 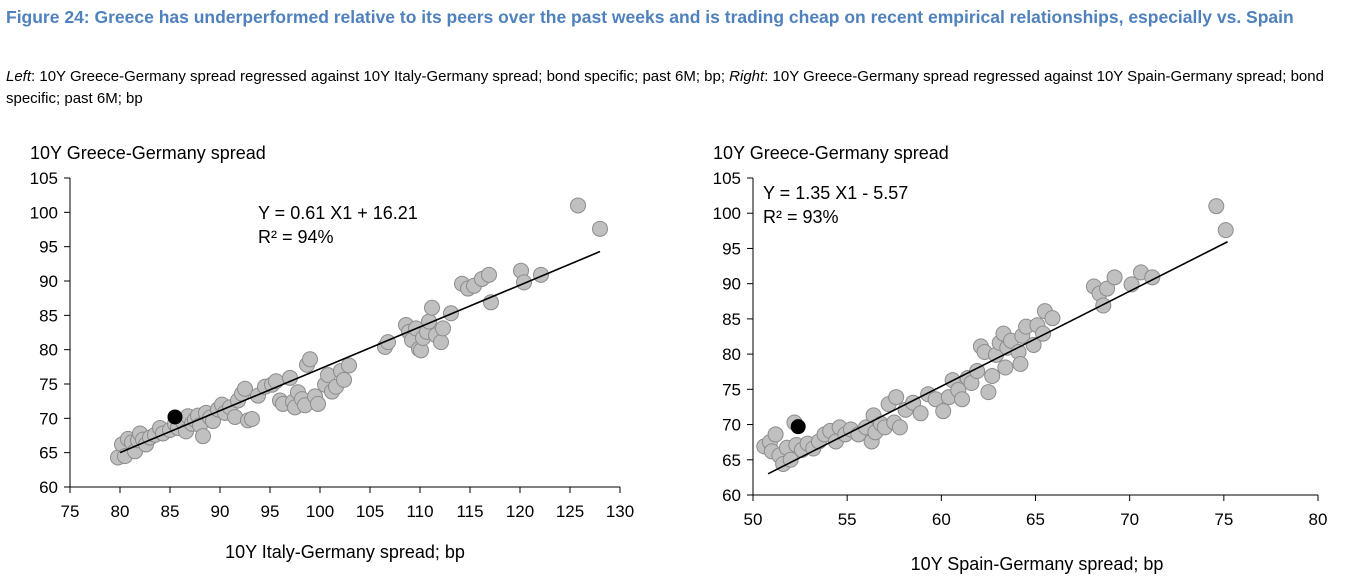 What do you see at coordinates (419, 511) in the screenshot?
I see `x-tick-label: 110` at bounding box center [419, 511].